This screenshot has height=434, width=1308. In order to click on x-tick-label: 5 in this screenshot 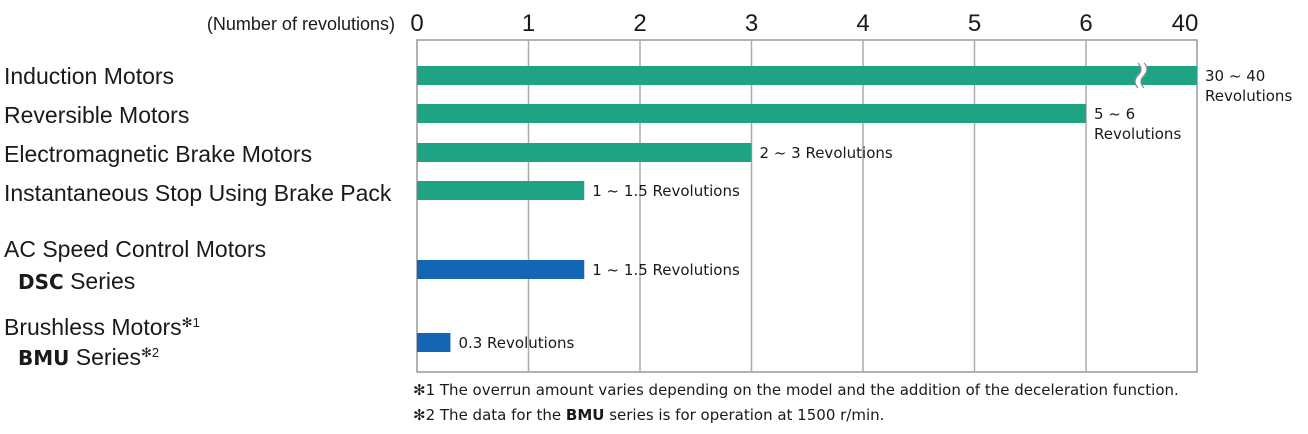, I will do `click(974, 23)`.